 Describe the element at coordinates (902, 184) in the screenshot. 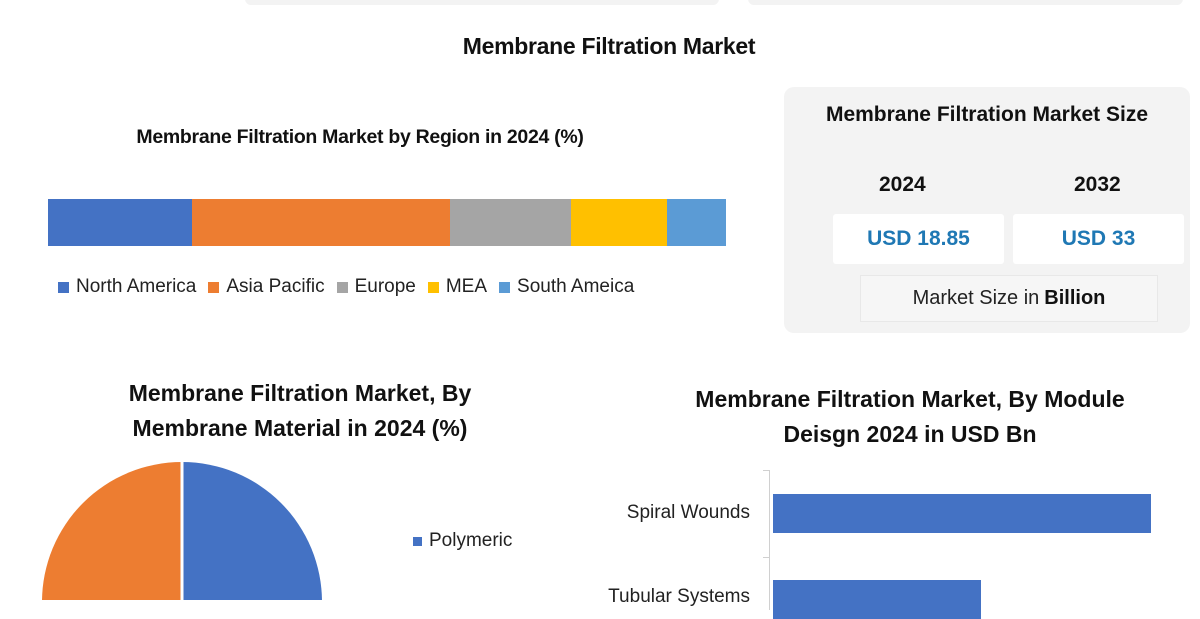

I see `year-2024-label: 2024` at that location.